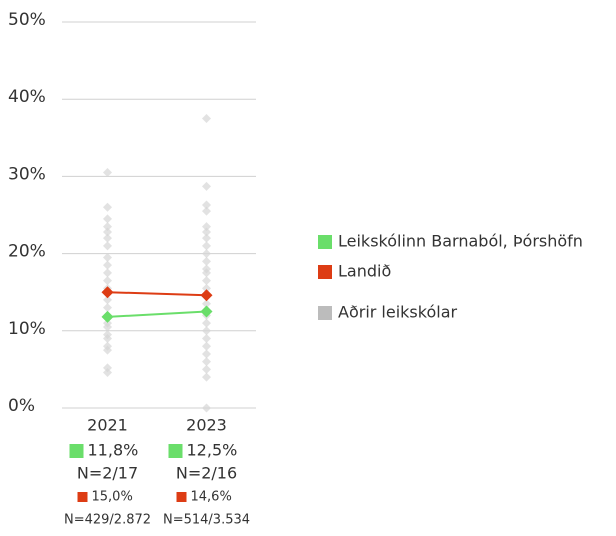 The width and height of the screenshot is (616, 536). I want to click on value-label: 14,6%, so click(211, 497).